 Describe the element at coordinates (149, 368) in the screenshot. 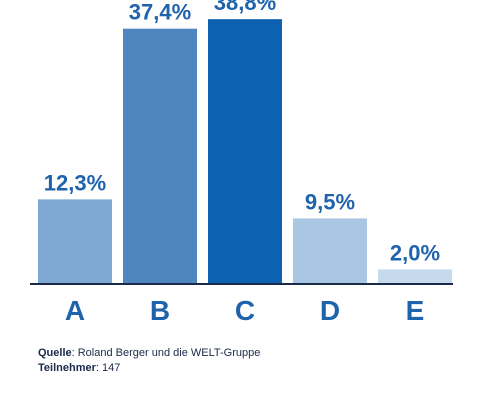

I see `participants-line: Teilnehmer: 147` at that location.